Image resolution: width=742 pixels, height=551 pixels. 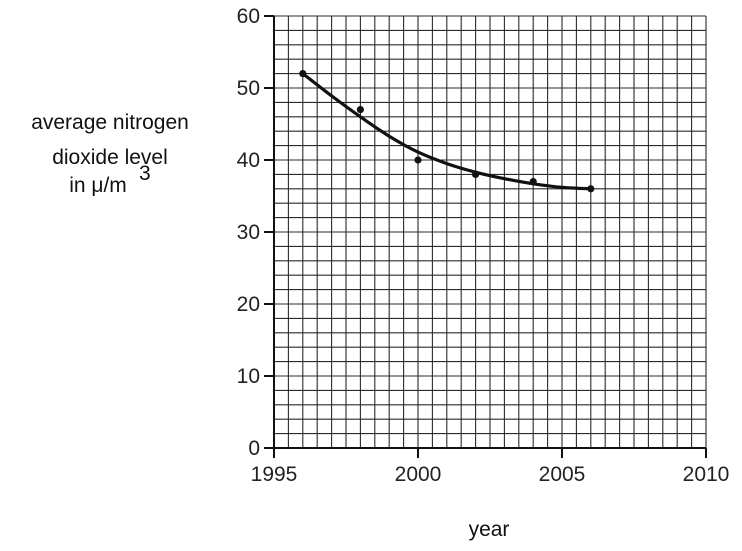 What do you see at coordinates (706, 474) in the screenshot?
I see `x-tick-label: 2010` at bounding box center [706, 474].